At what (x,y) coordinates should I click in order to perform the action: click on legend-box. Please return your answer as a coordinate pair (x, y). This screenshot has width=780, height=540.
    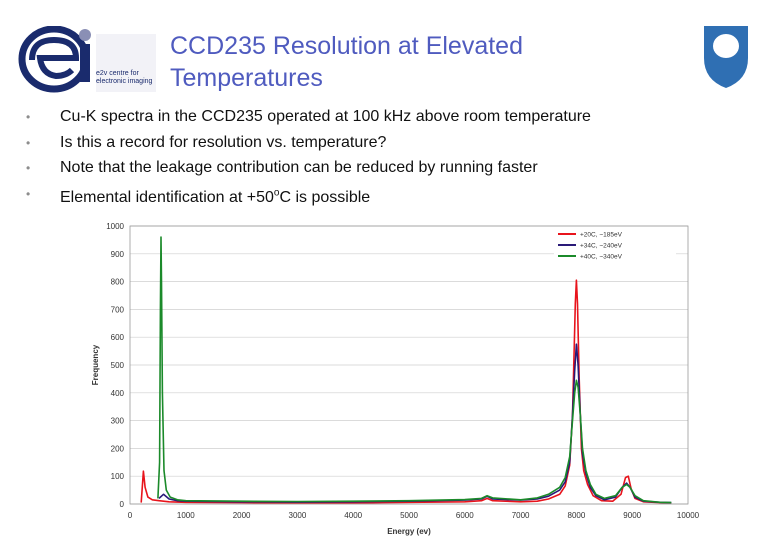
    Looking at the image, I should click on (615, 247).